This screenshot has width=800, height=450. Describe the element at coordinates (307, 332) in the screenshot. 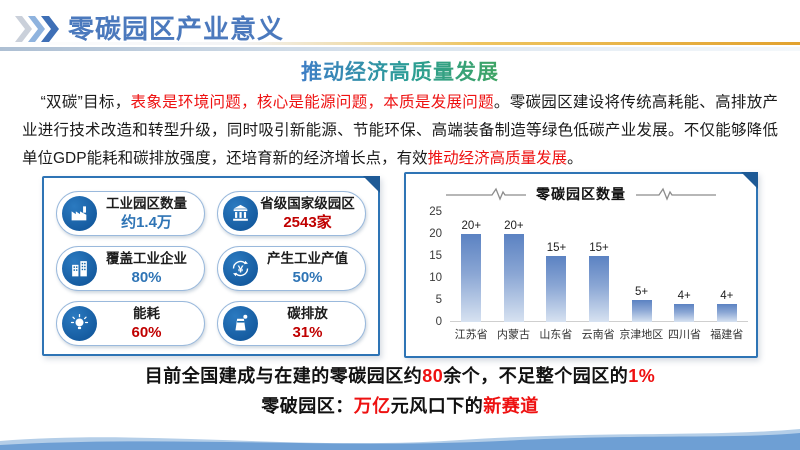

I see `stat-value: 31%` at that location.